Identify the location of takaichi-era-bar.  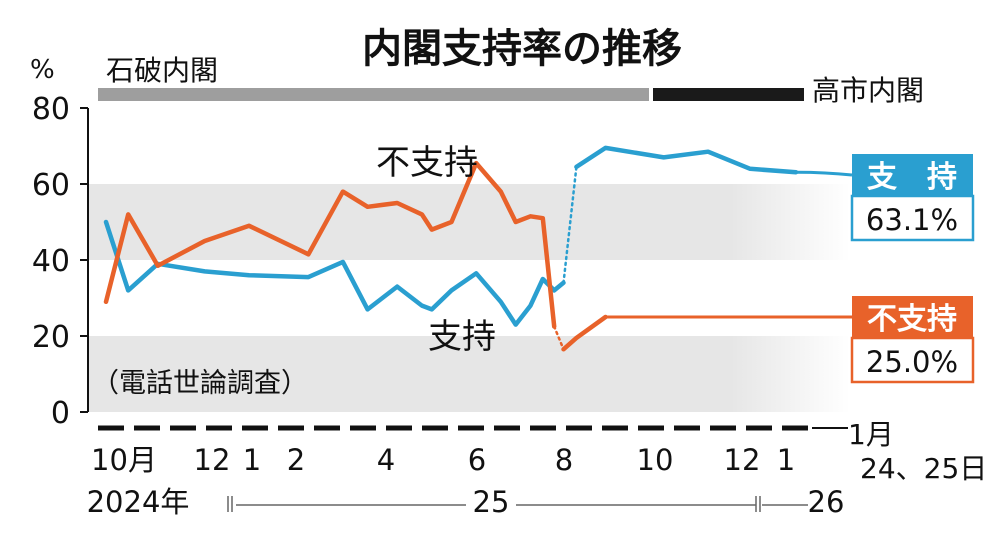
(728, 94).